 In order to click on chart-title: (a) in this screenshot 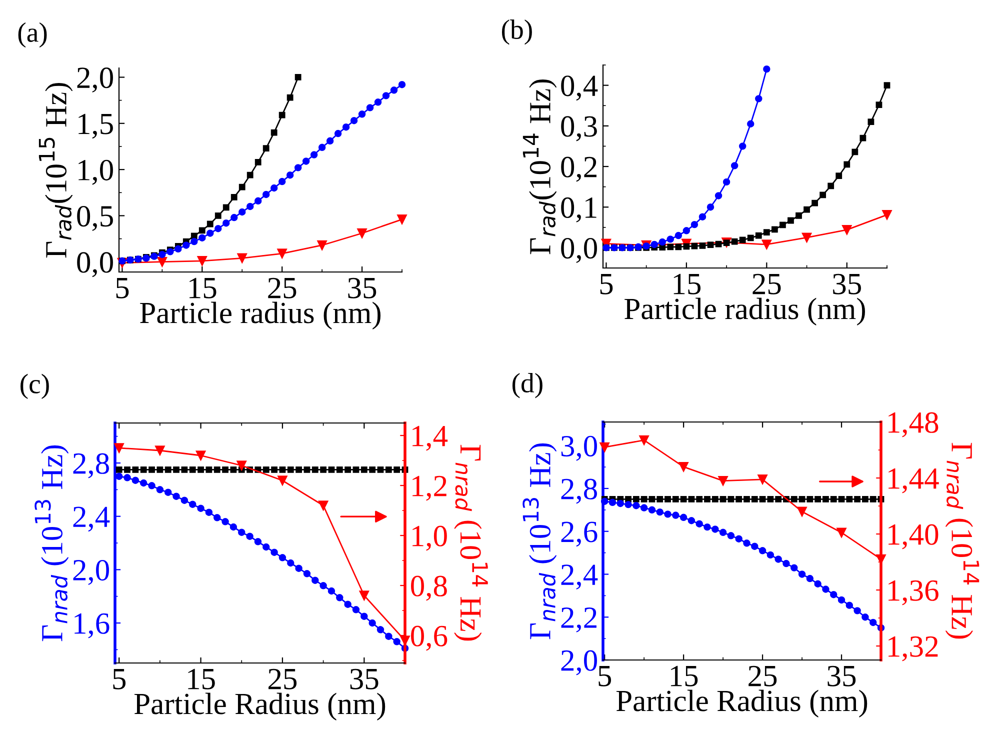, I will do `click(32, 35)`.